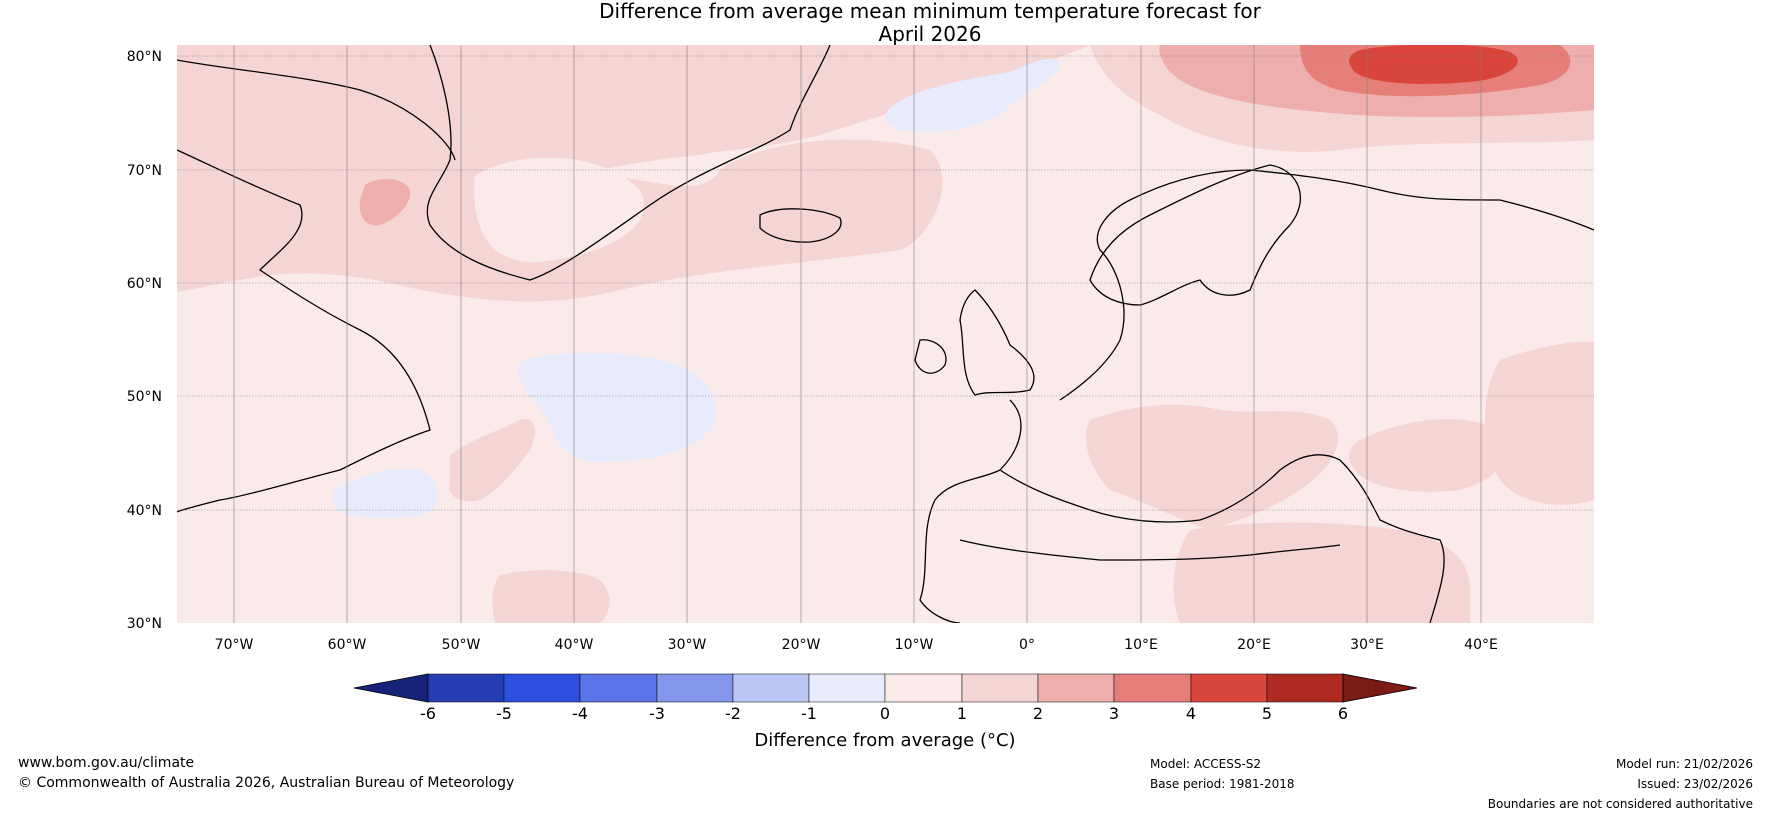 Image resolution: width=1770 pixels, height=816 pixels. What do you see at coordinates (1191, 713) in the screenshot?
I see `colorbar-tick-4: 4` at bounding box center [1191, 713].